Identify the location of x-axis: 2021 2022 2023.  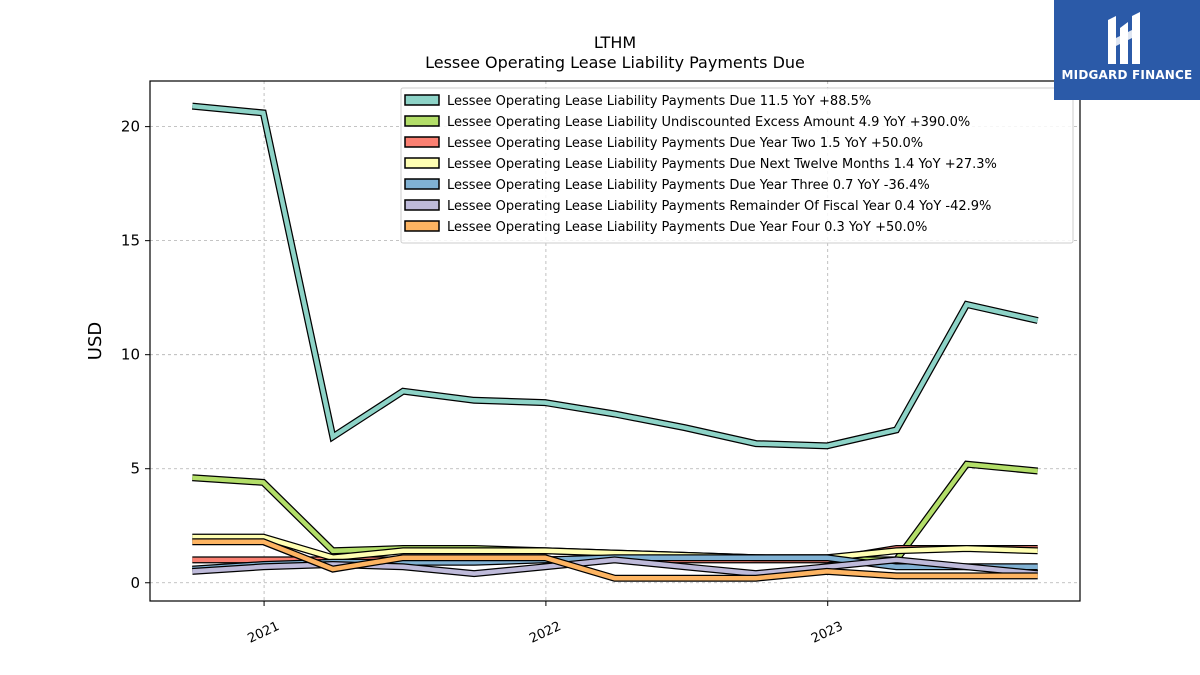
(545, 624).